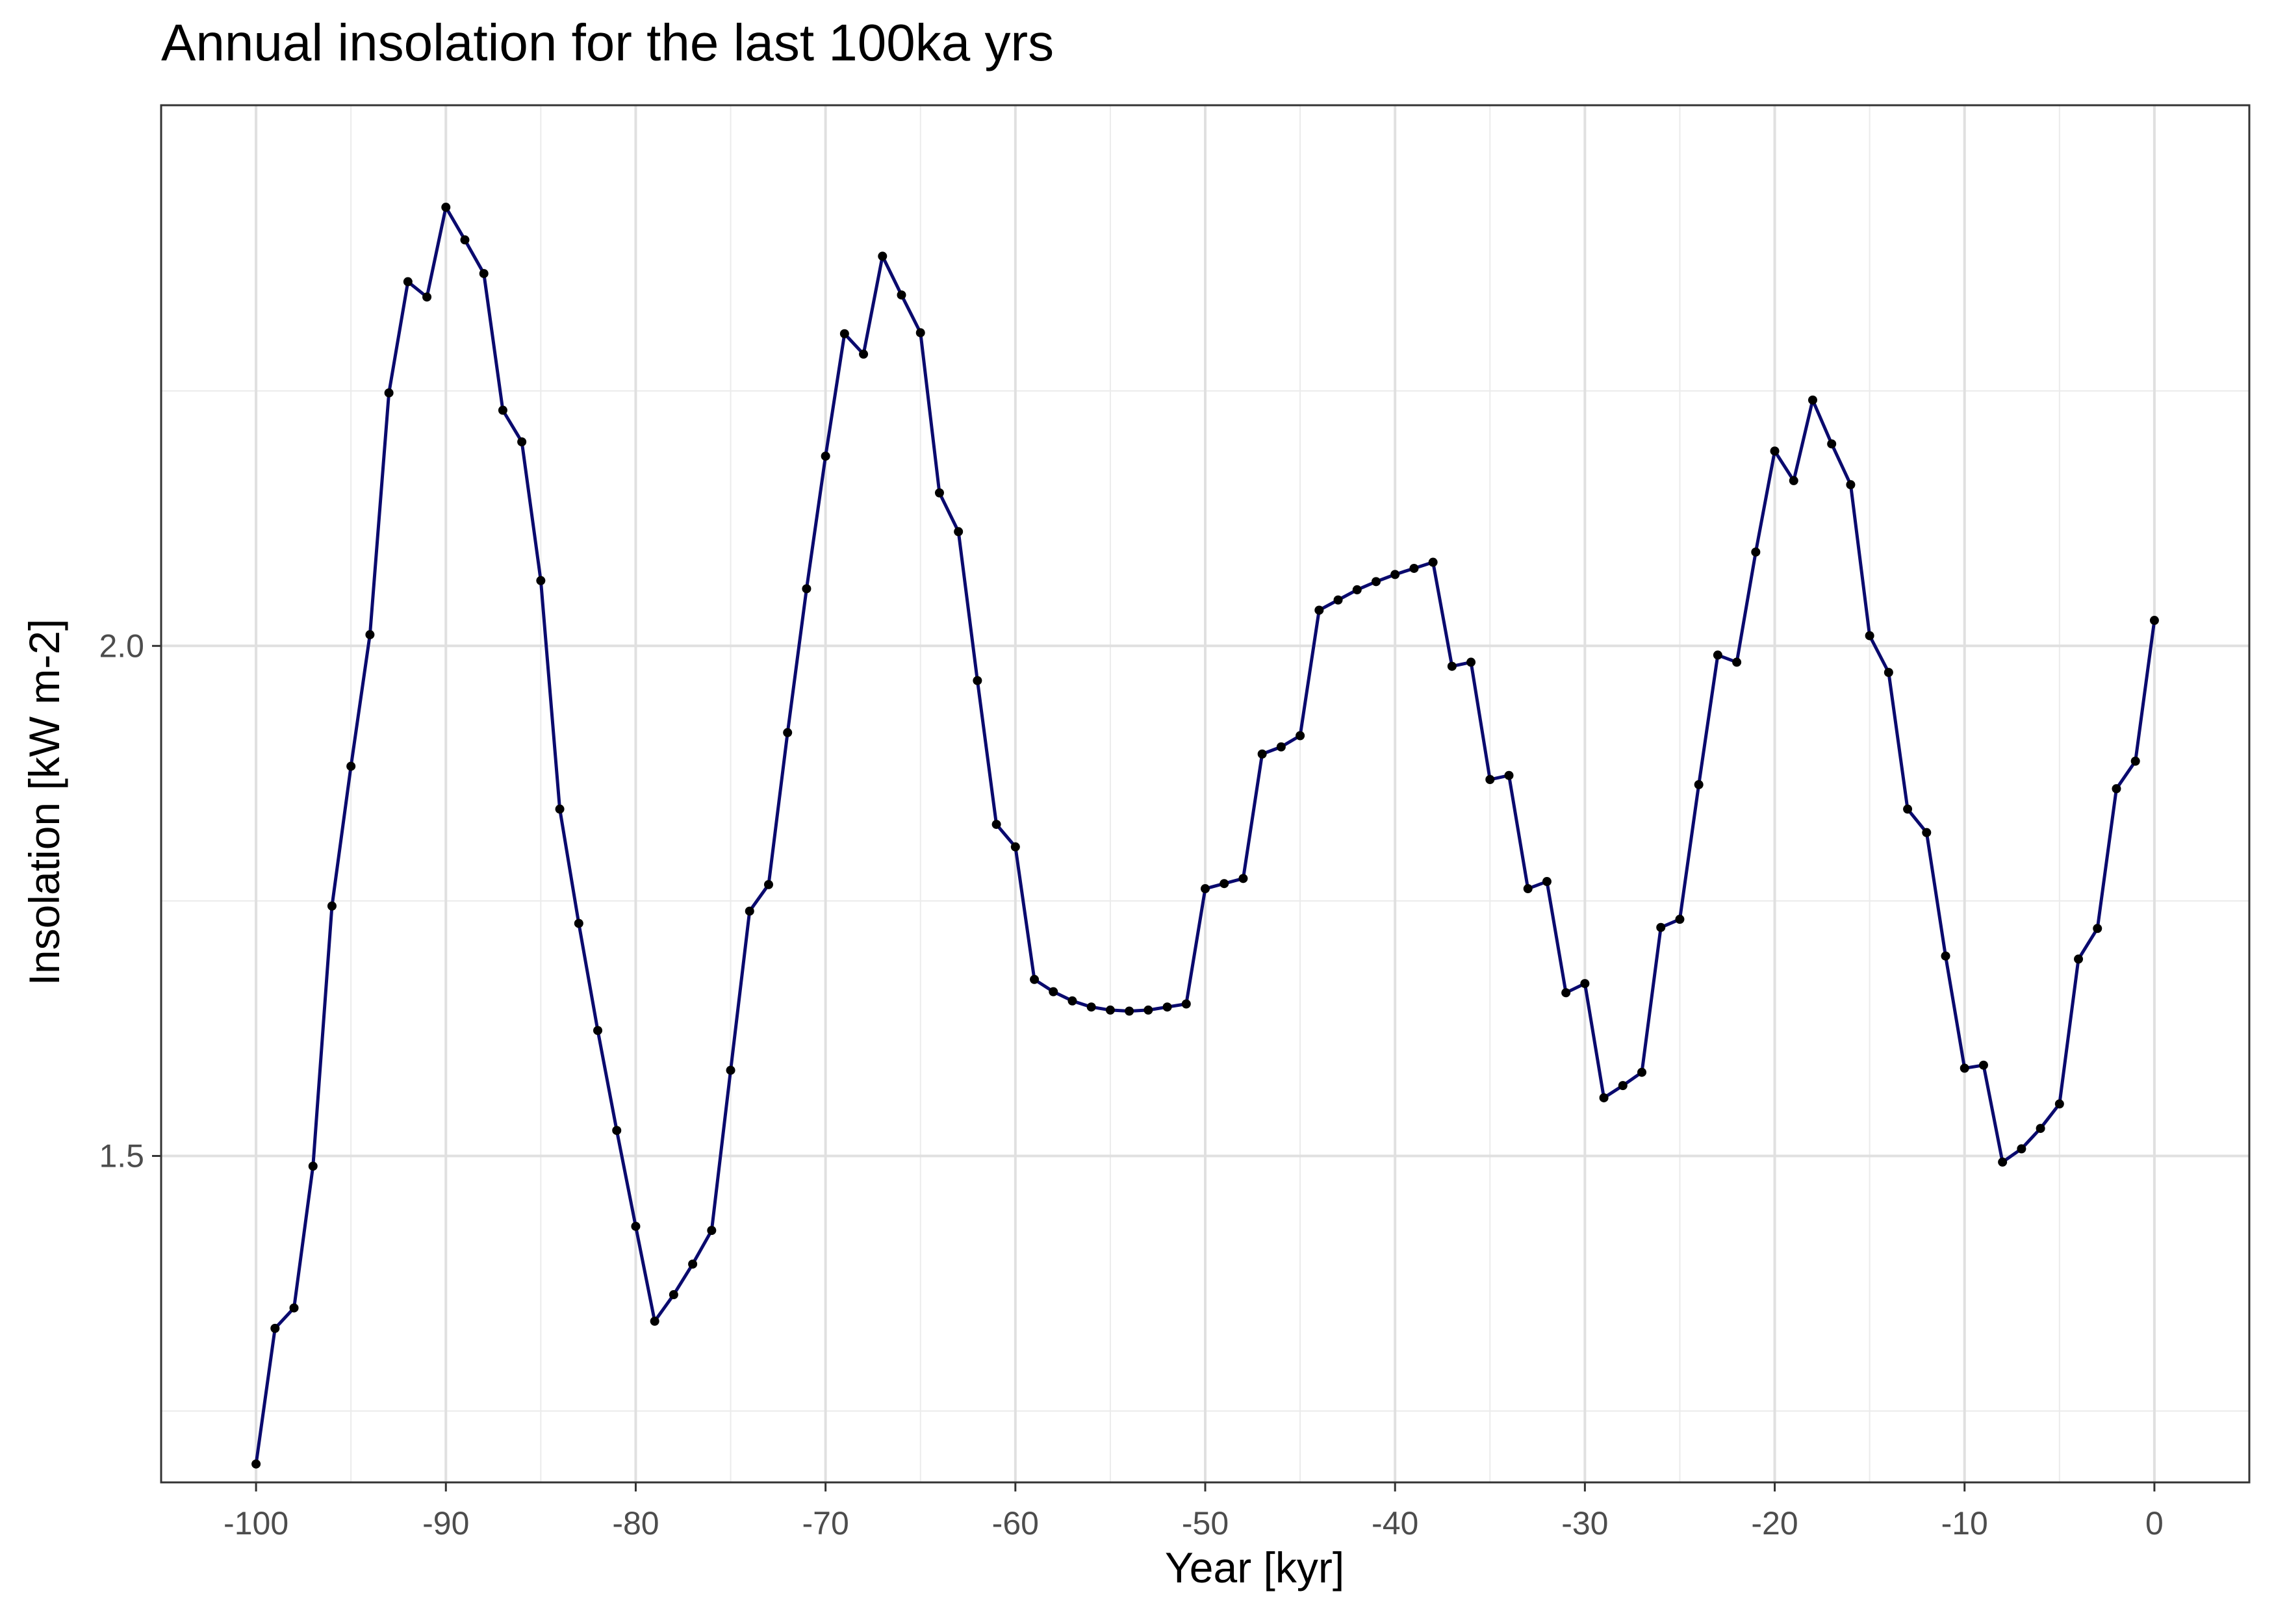 Image resolution: width=2274 pixels, height=1624 pixels. I want to click on x-tick-label: -60, so click(1015, 1523).